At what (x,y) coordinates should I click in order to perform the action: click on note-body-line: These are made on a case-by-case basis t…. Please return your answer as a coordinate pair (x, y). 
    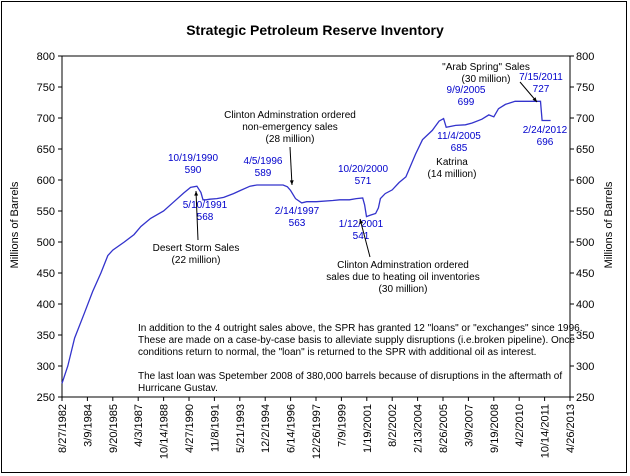
    Looking at the image, I should click on (356, 340).